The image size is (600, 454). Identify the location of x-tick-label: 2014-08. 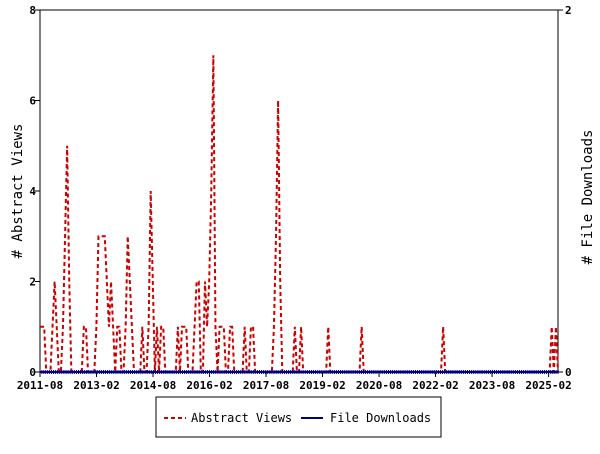
(153, 385).